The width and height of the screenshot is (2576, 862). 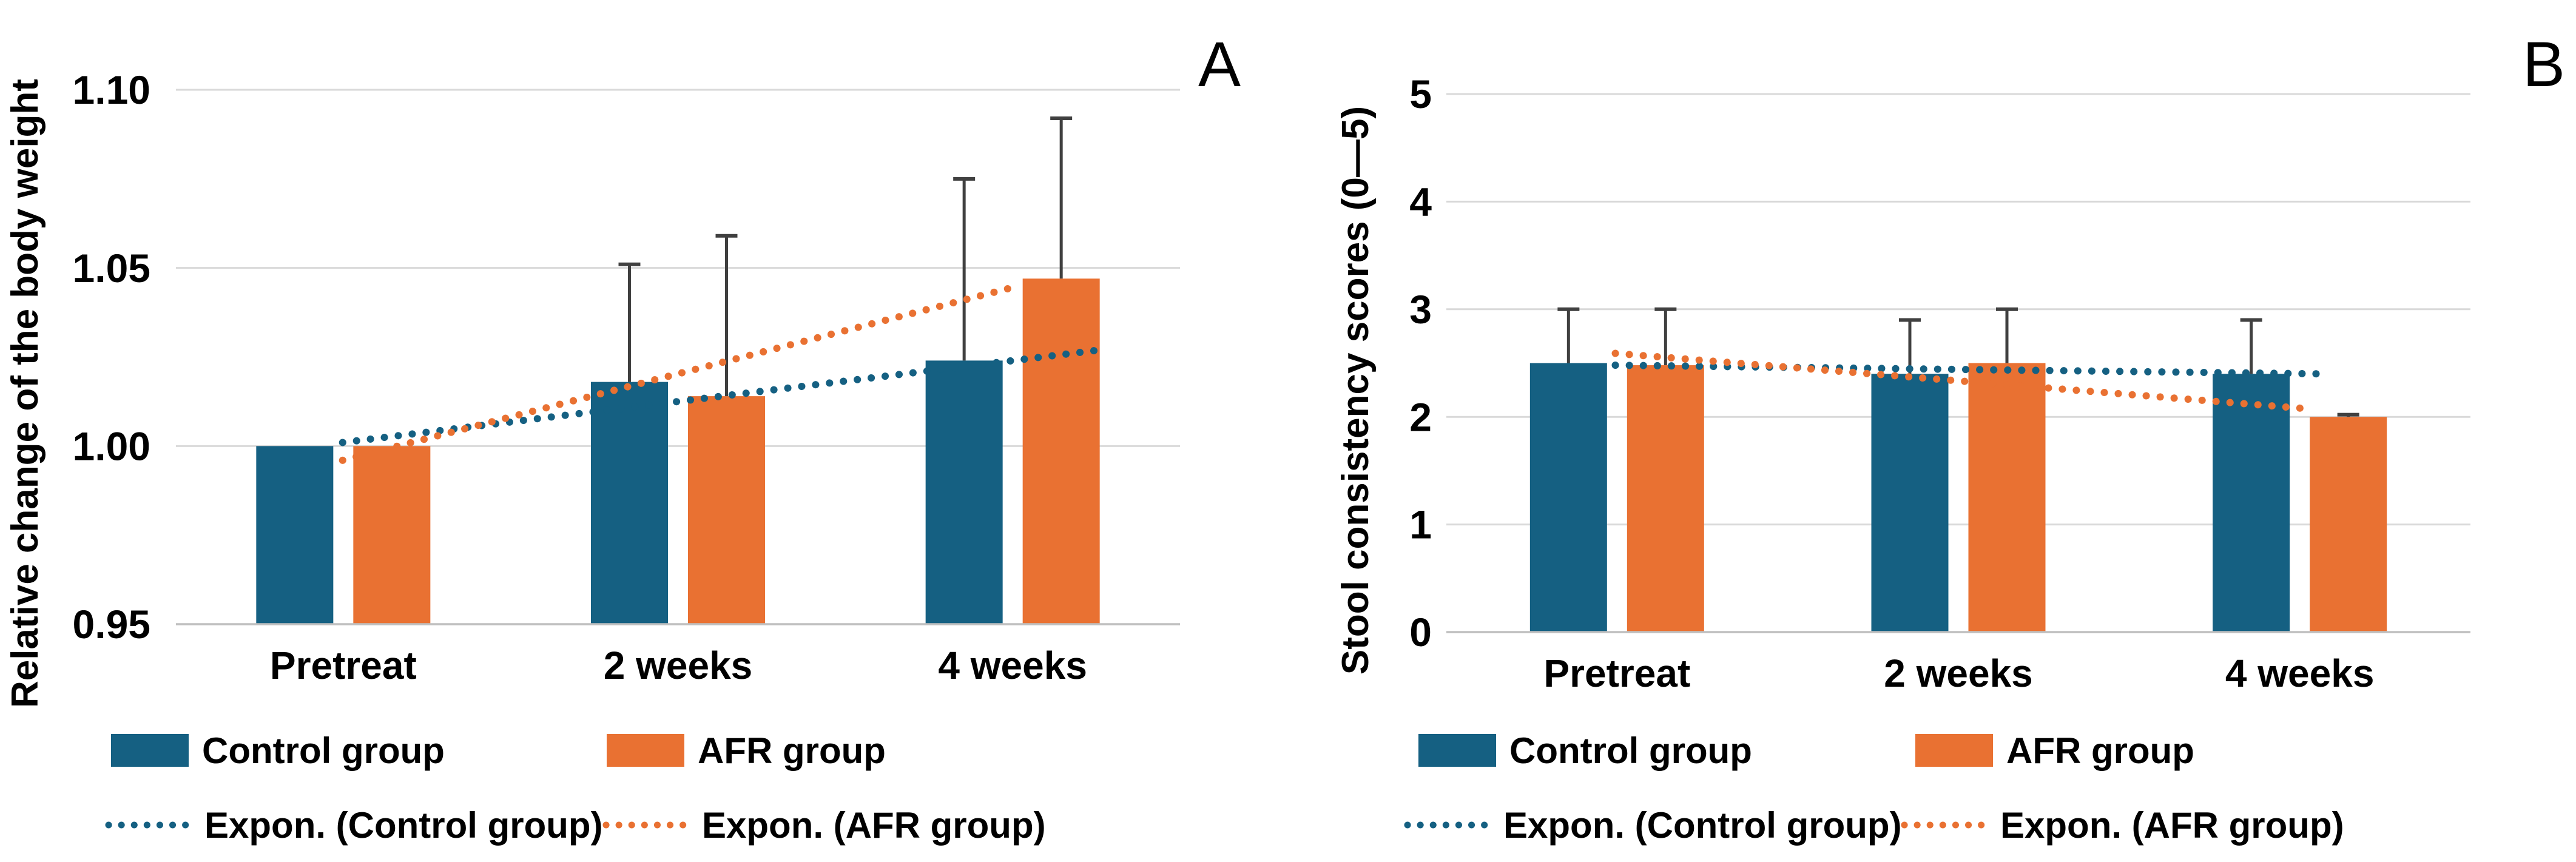 I want to click on y-tick-label: 0, so click(x=1420, y=632).